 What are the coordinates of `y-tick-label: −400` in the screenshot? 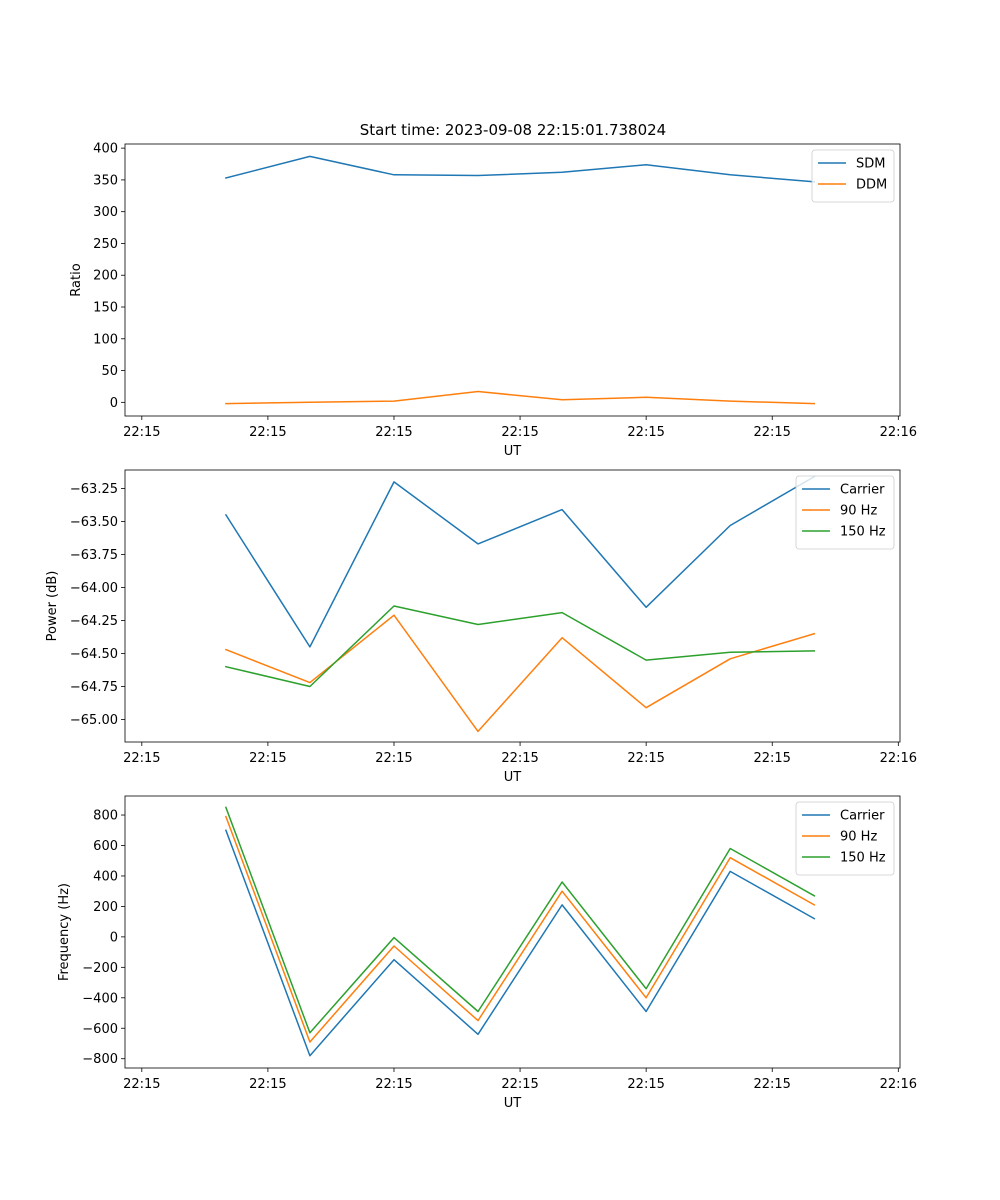 It's located at (100, 998).